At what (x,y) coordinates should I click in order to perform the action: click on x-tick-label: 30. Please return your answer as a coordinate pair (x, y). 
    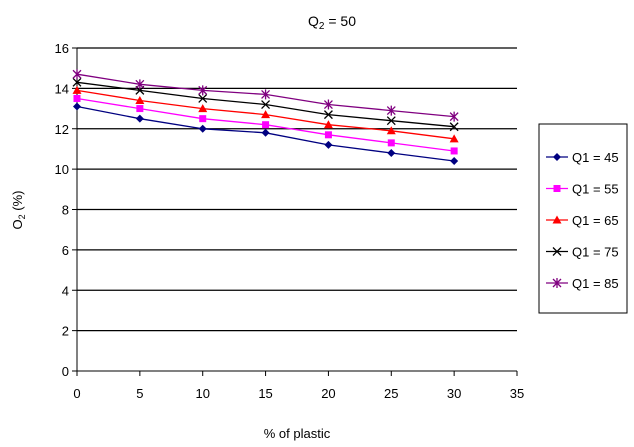
    Looking at the image, I should click on (454, 393).